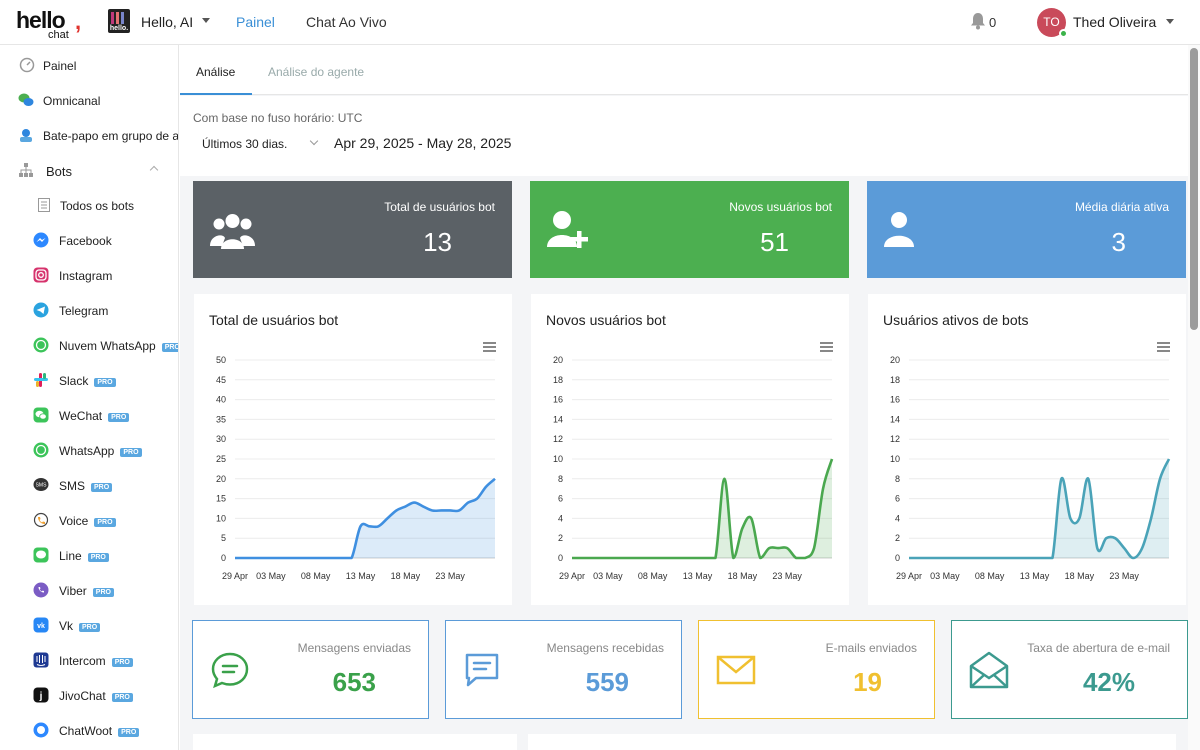 Image resolution: width=1200 pixels, height=750 pixels. What do you see at coordinates (99, 731) in the screenshot?
I see `sidebar-item-label: ChatWoot PRO` at bounding box center [99, 731].